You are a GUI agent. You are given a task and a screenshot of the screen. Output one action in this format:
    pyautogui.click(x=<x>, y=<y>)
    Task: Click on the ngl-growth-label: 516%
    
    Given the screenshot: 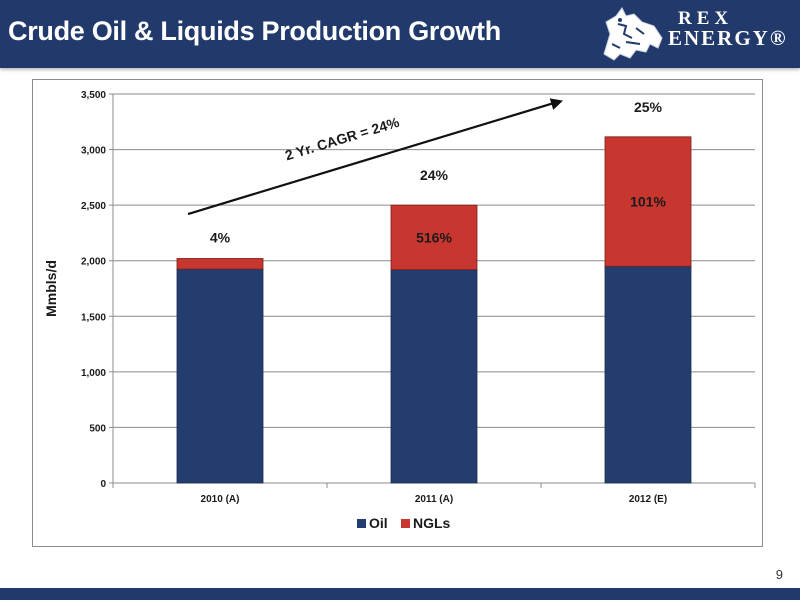 What is the action you would take?
    pyautogui.click(x=434, y=237)
    